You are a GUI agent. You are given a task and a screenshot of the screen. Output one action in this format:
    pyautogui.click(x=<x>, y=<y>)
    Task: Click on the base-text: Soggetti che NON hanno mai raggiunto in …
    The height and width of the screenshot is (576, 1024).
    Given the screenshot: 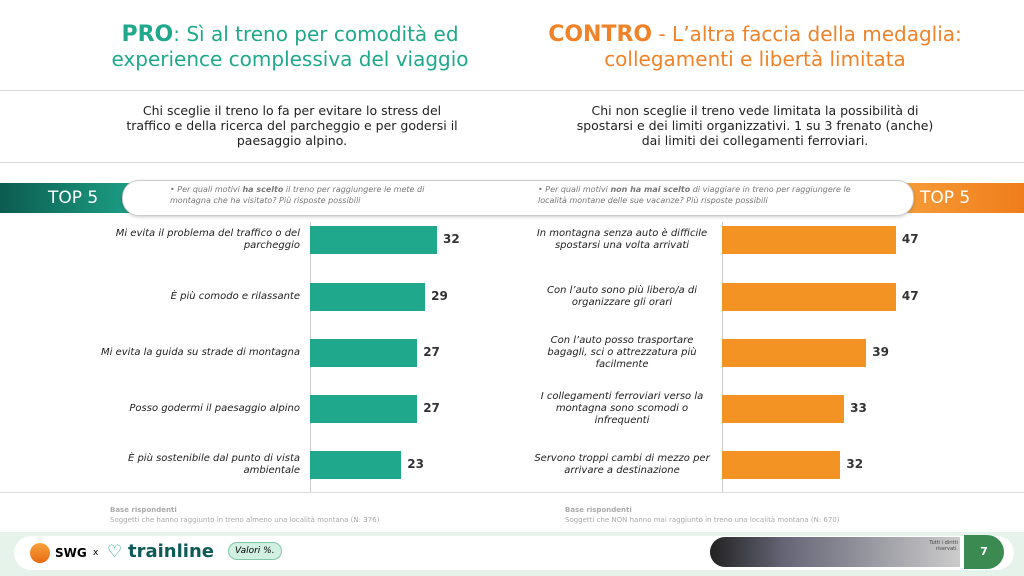 What is the action you would take?
    pyautogui.click(x=702, y=520)
    